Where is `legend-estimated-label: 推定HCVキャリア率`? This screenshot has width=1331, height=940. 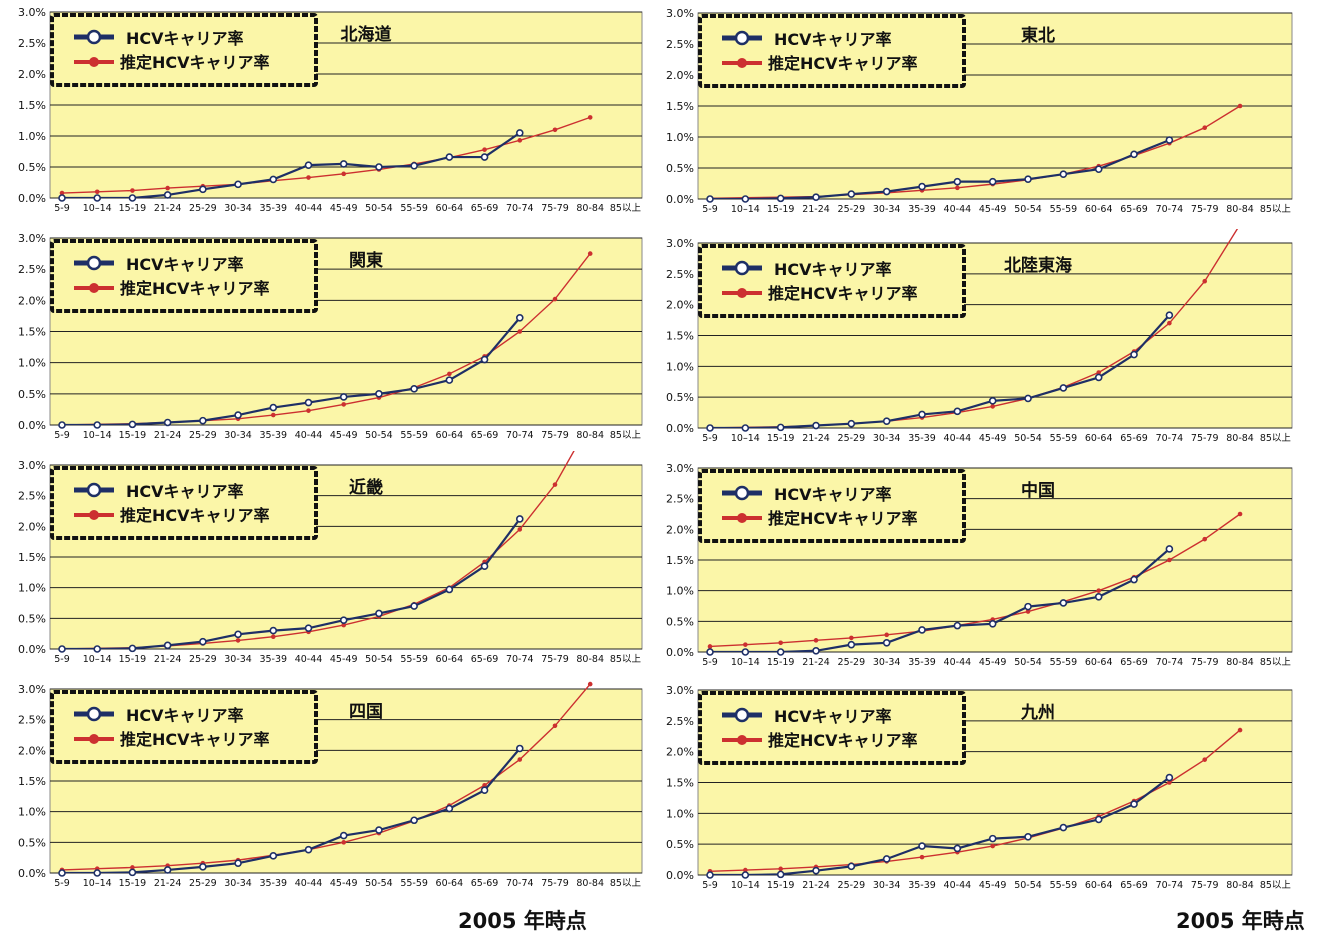 legend-estimated-label: 推定HCVキャリア率 is located at coordinates (195, 739).